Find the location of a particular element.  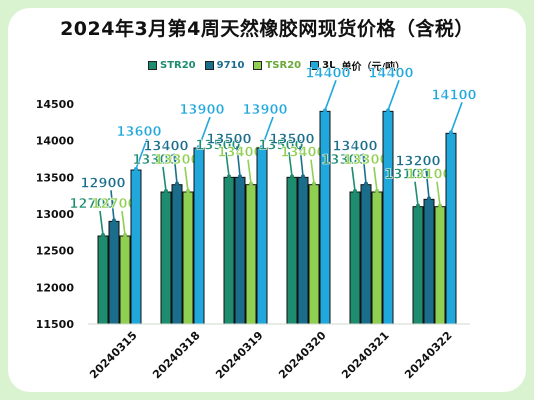

data-label: 13600 is located at coordinates (138, 132).